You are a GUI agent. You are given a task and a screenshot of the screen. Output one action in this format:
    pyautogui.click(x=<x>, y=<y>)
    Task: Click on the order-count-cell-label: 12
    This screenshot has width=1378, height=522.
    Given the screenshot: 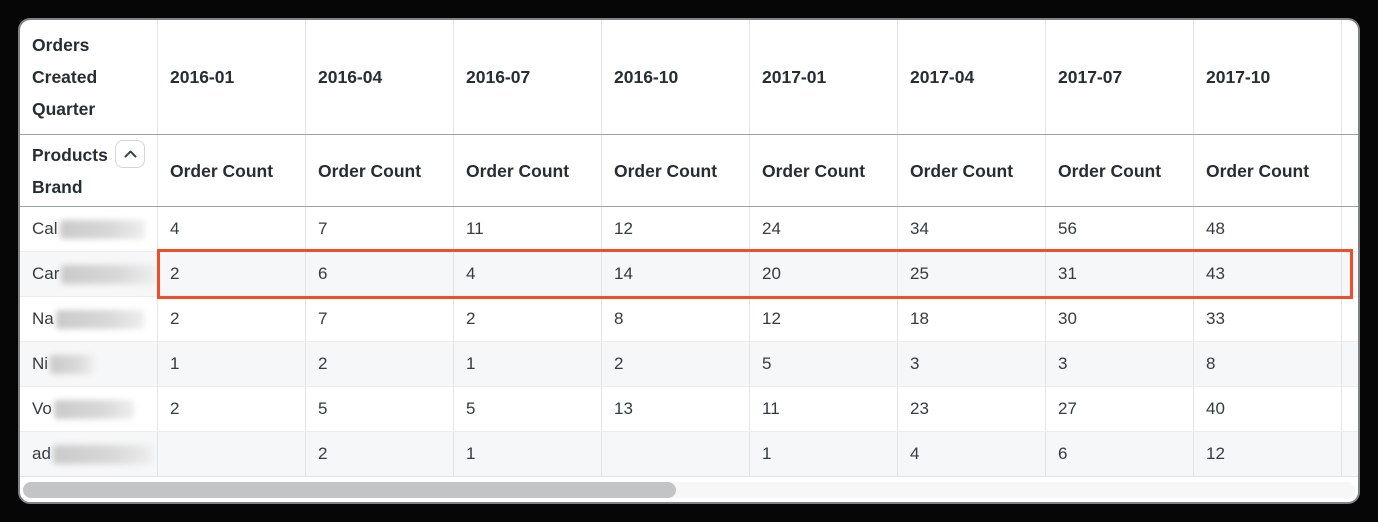 What is the action you would take?
    pyautogui.click(x=771, y=318)
    